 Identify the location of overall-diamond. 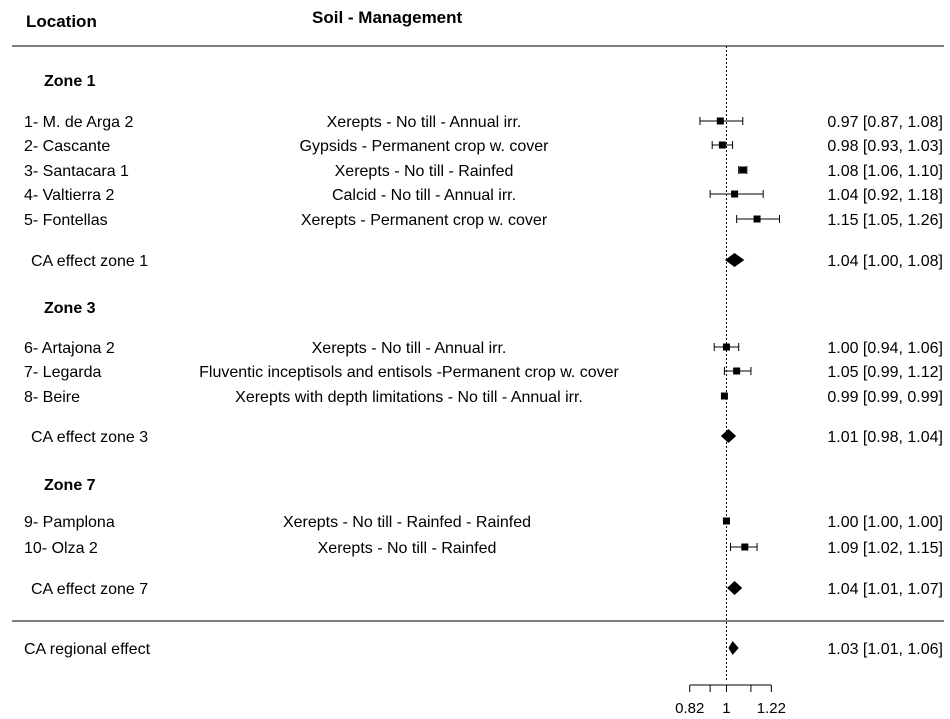
(733, 648).